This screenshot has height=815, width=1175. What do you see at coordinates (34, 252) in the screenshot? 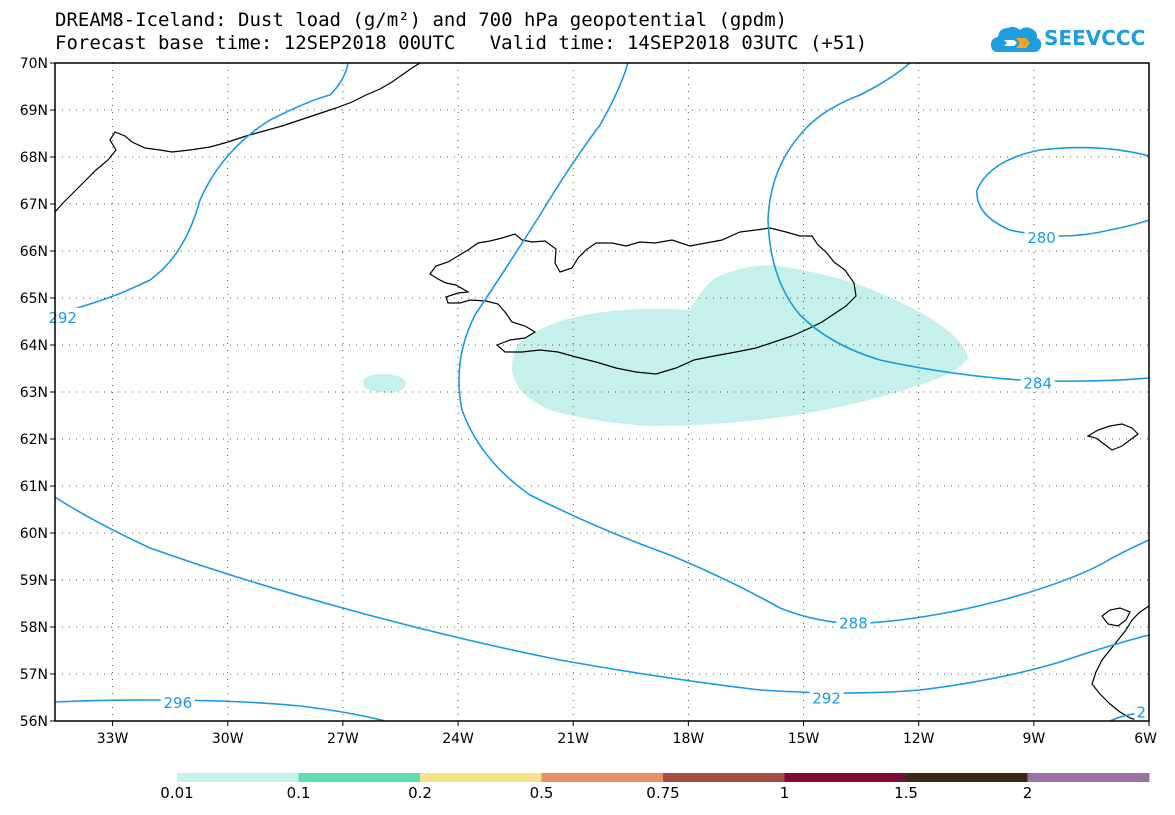
I see `lat-tick-label: 66N` at bounding box center [34, 252].